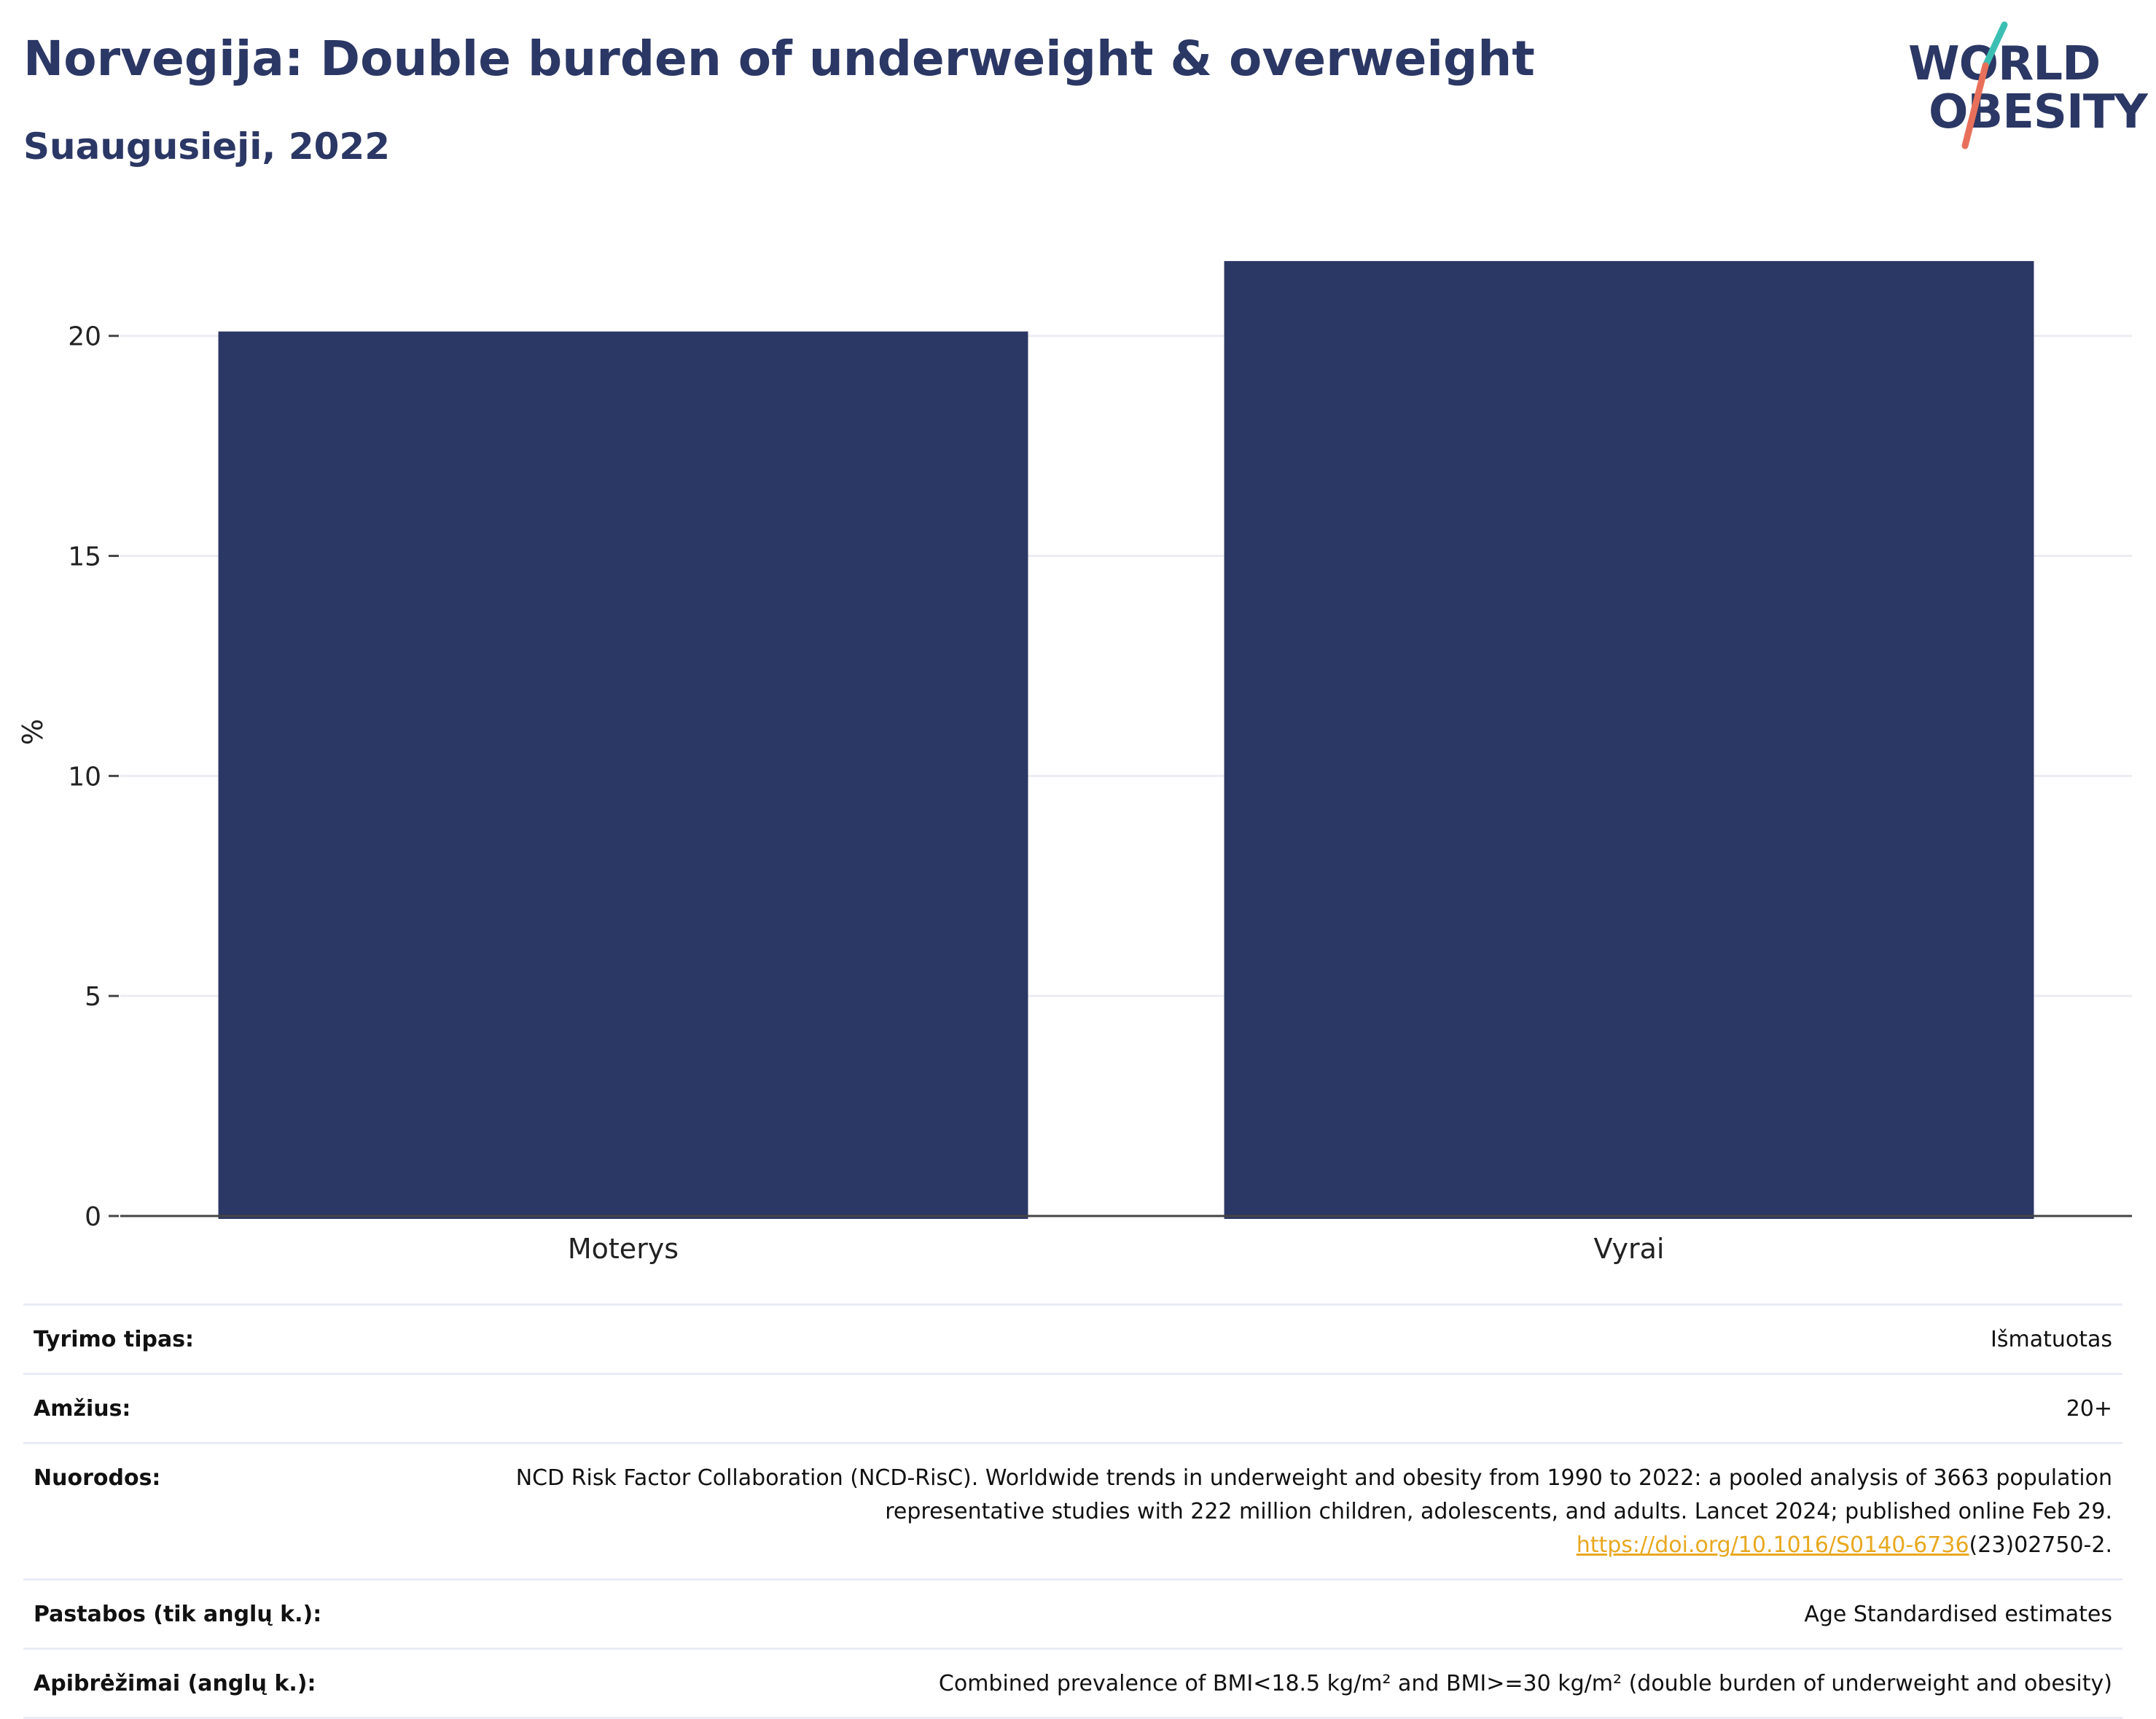 This screenshot has height=1719, width=2156. What do you see at coordinates (85, 777) in the screenshot?
I see `y-tick-label: 10` at bounding box center [85, 777].